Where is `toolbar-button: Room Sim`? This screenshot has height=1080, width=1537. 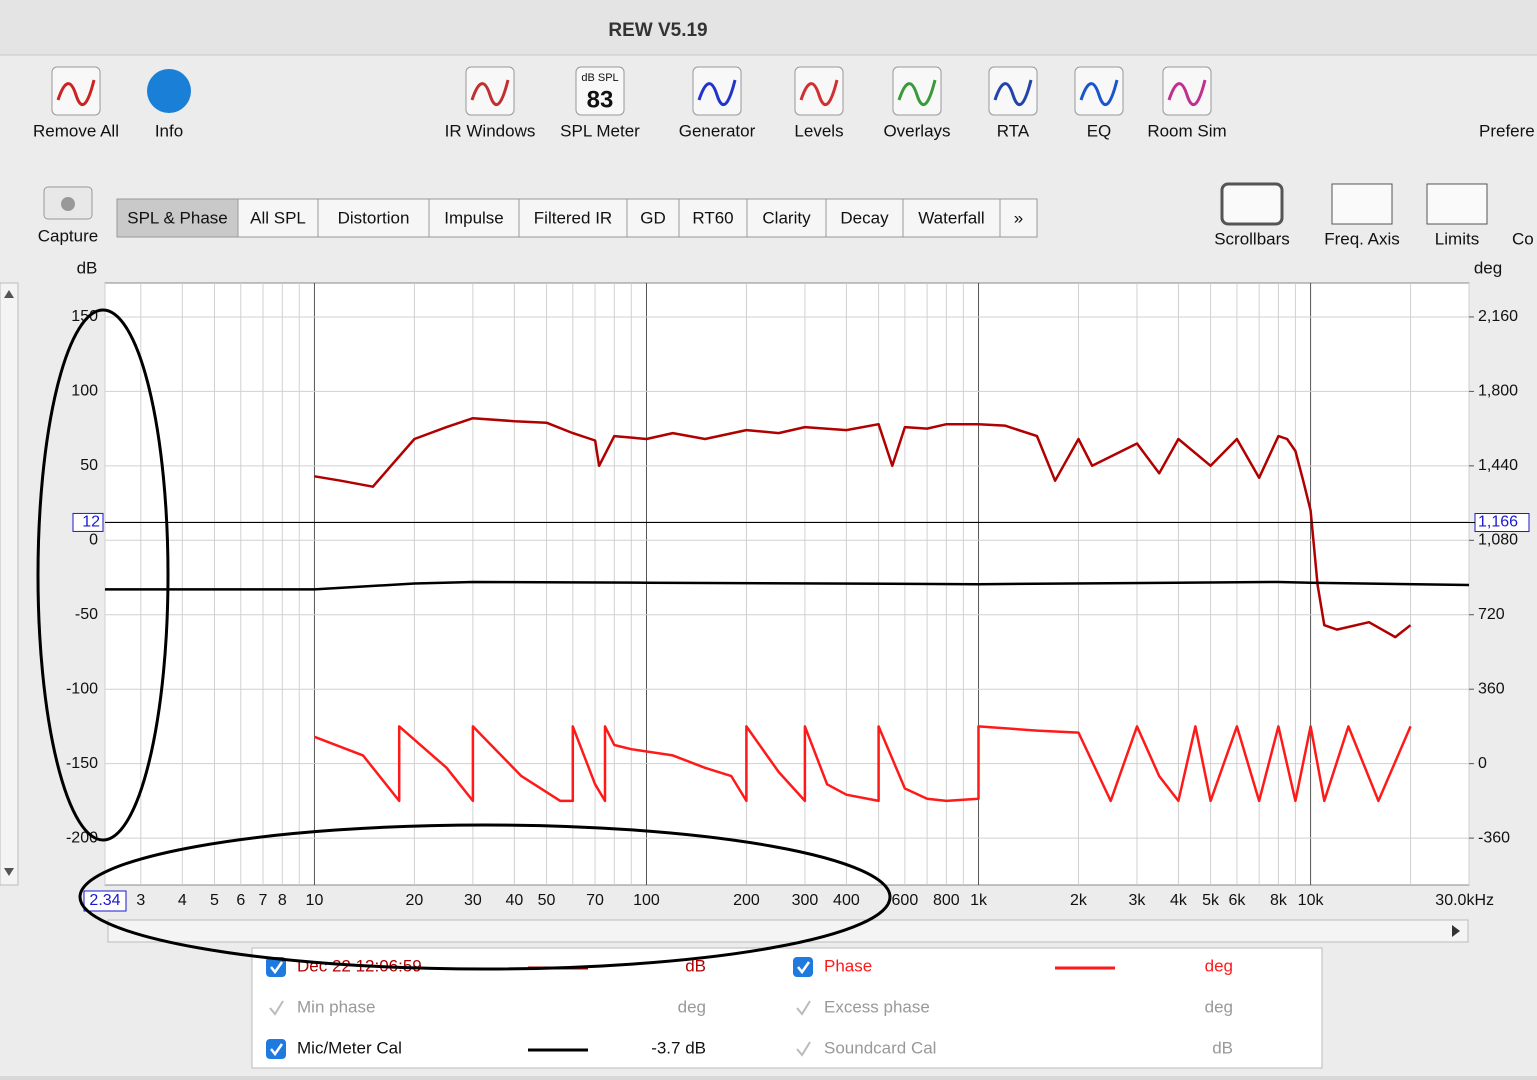
toolbar-button: Room Sim is located at coordinates (1187, 103).